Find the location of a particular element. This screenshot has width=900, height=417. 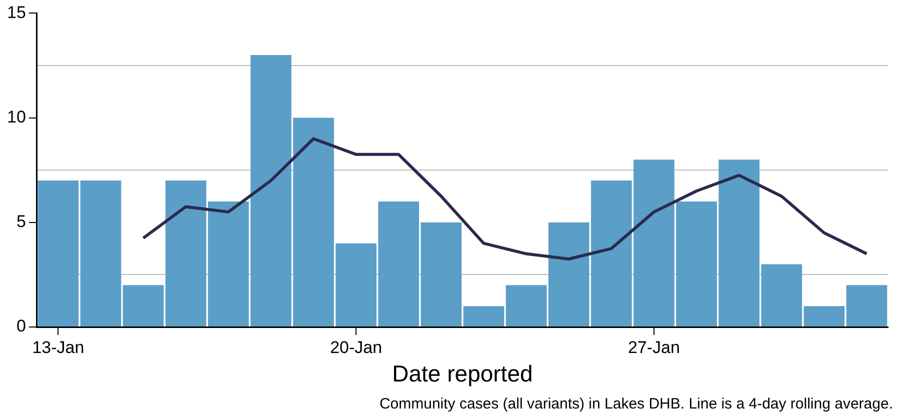

y-tick-label: 10 is located at coordinates (16, 116).